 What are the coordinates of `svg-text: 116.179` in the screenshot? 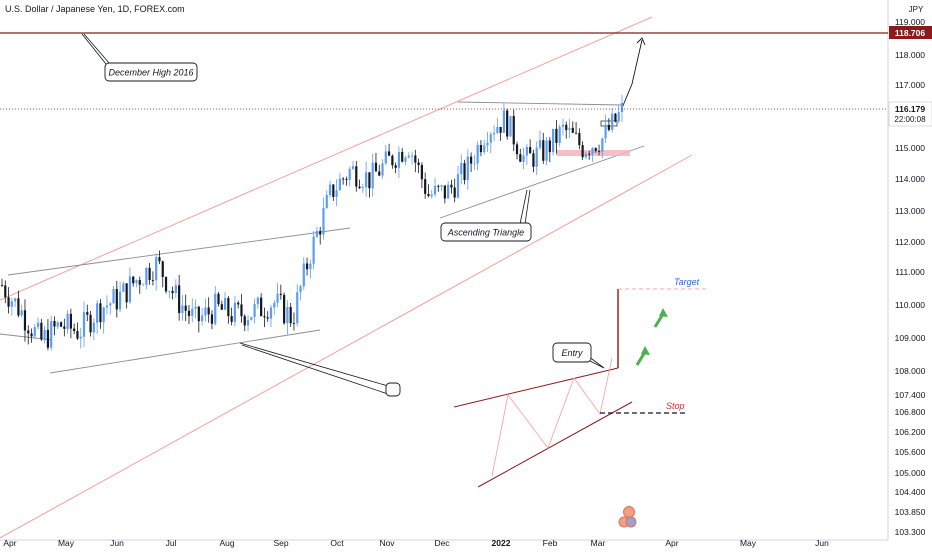 It's located at (910, 109).